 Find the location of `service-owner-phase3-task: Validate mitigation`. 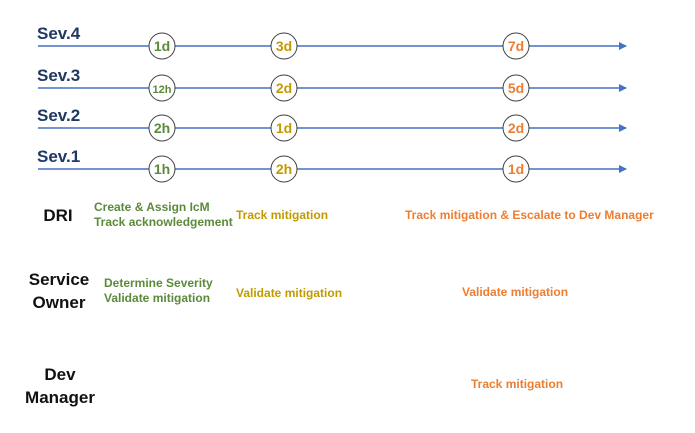

service-owner-phase3-task: Validate mitigation is located at coordinates (515, 292).